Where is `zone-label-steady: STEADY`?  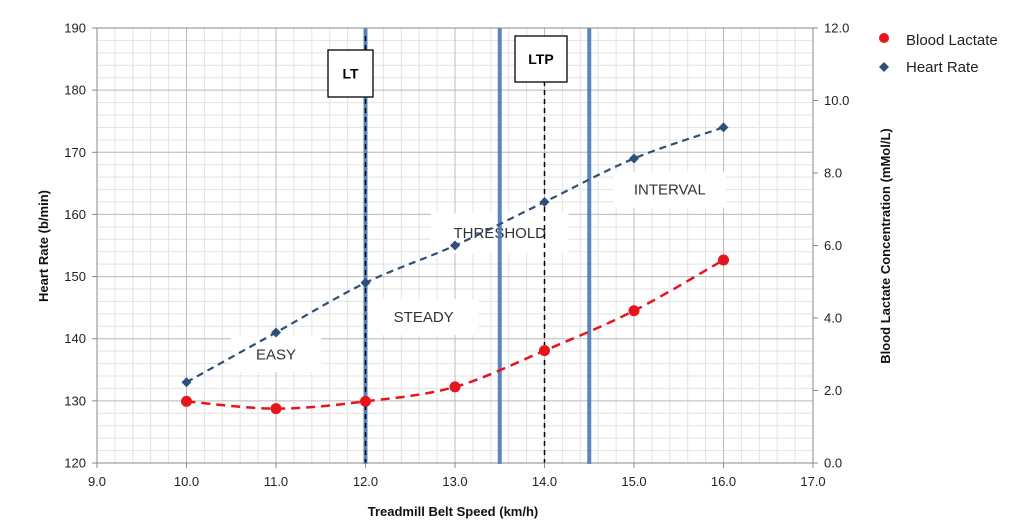 zone-label-steady: STEADY is located at coordinates (424, 317).